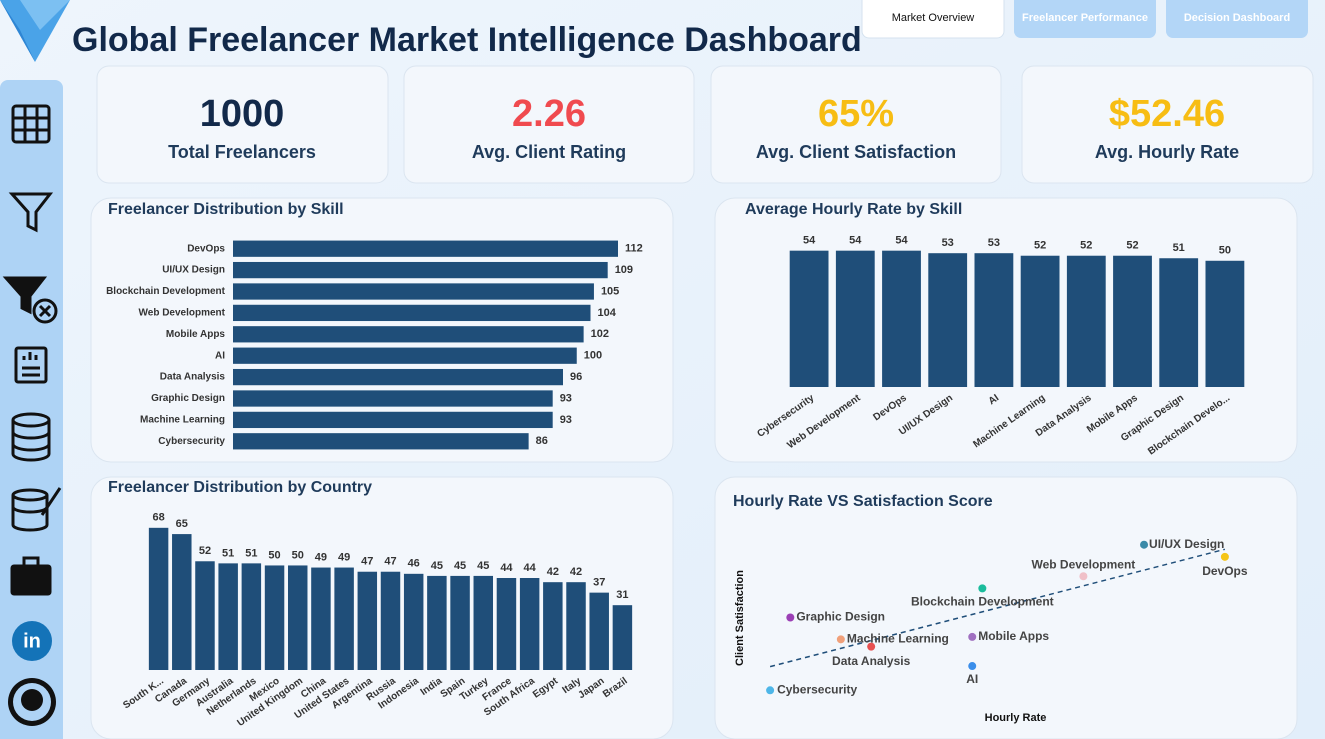 Image resolution: width=1325 pixels, height=739 pixels. Describe the element at coordinates (599, 583) in the screenshot. I see `value-label: 37` at that location.